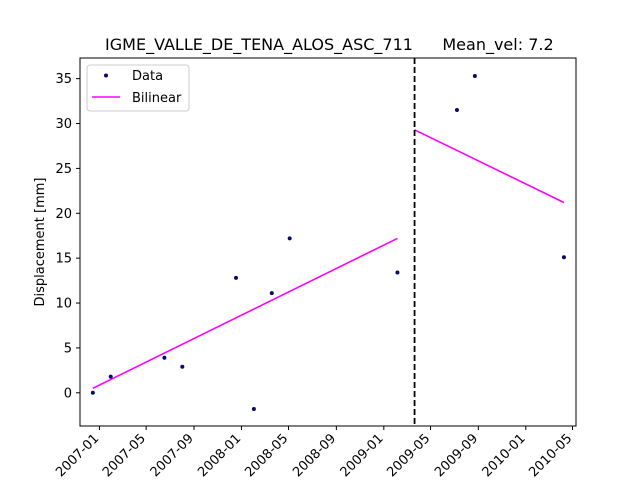 This screenshot has width=640, height=480. What do you see at coordinates (408, 455) in the screenshot?
I see `x-tick-label: 2009-05` at bounding box center [408, 455].